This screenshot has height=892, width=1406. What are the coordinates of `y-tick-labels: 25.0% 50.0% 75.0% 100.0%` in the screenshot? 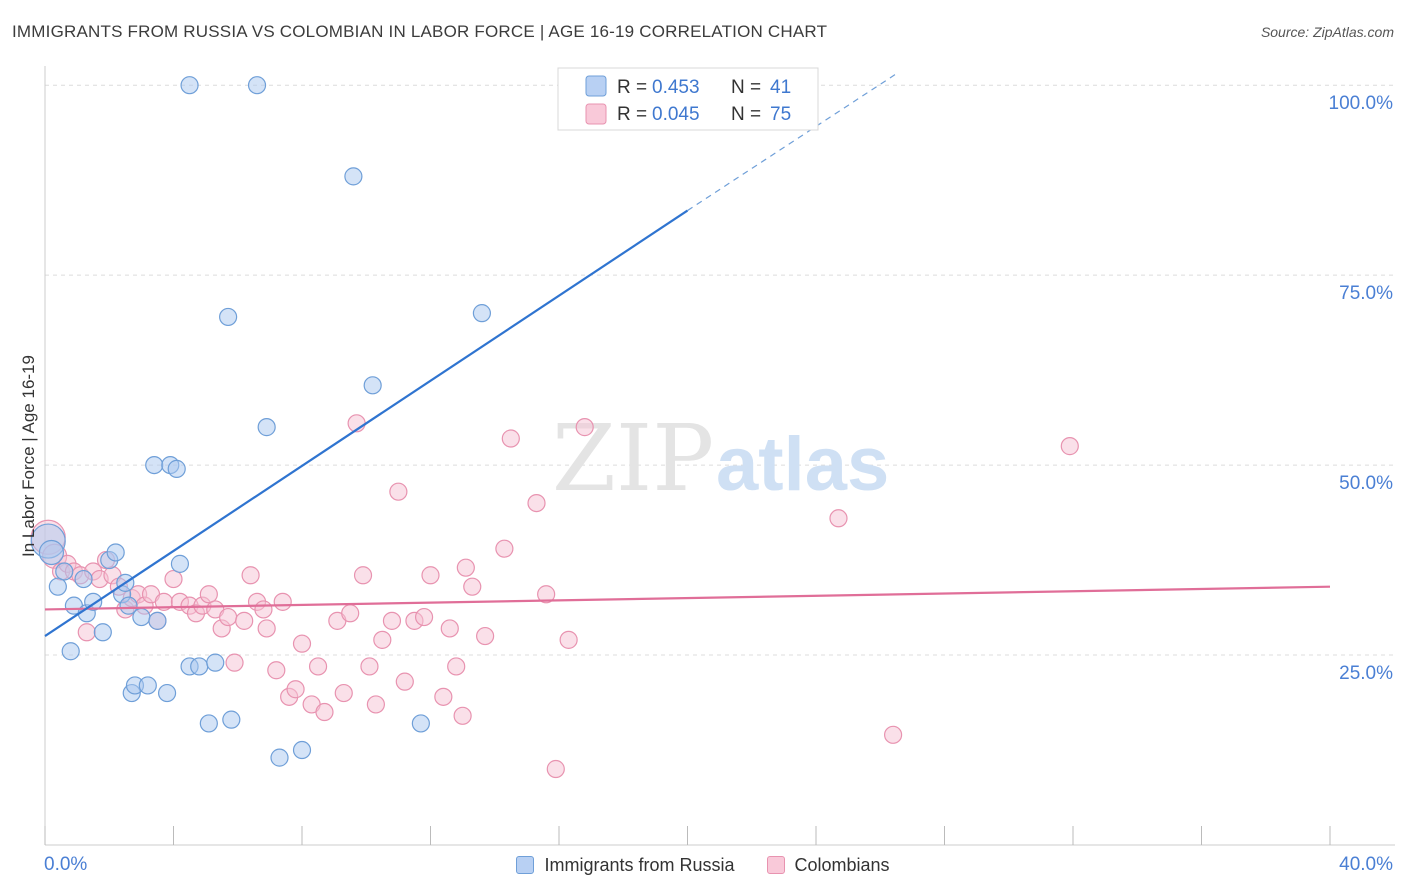 It's located at (1361, 388).